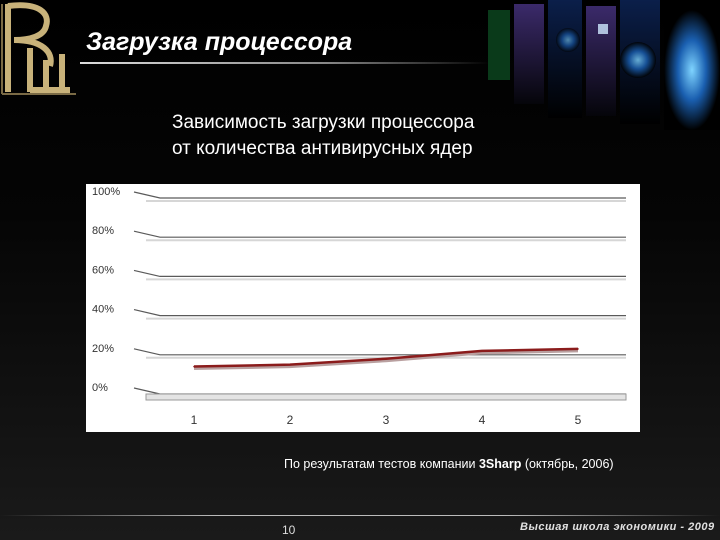  What do you see at coordinates (38, 48) in the screenshot?
I see `hse-logo-icon` at bounding box center [38, 48].